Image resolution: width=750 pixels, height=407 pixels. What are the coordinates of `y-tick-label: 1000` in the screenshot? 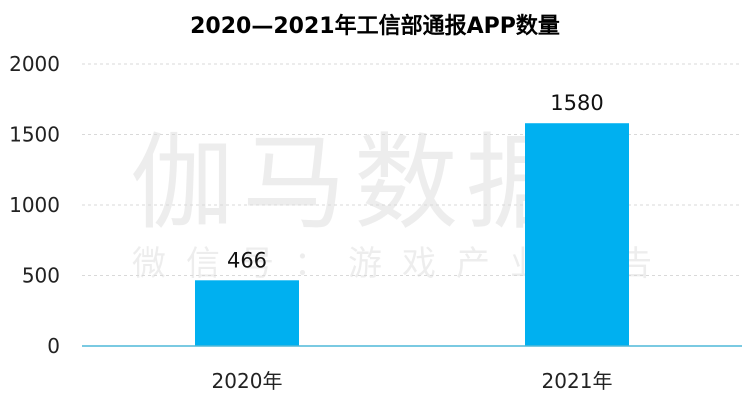 It's located at (34, 205).